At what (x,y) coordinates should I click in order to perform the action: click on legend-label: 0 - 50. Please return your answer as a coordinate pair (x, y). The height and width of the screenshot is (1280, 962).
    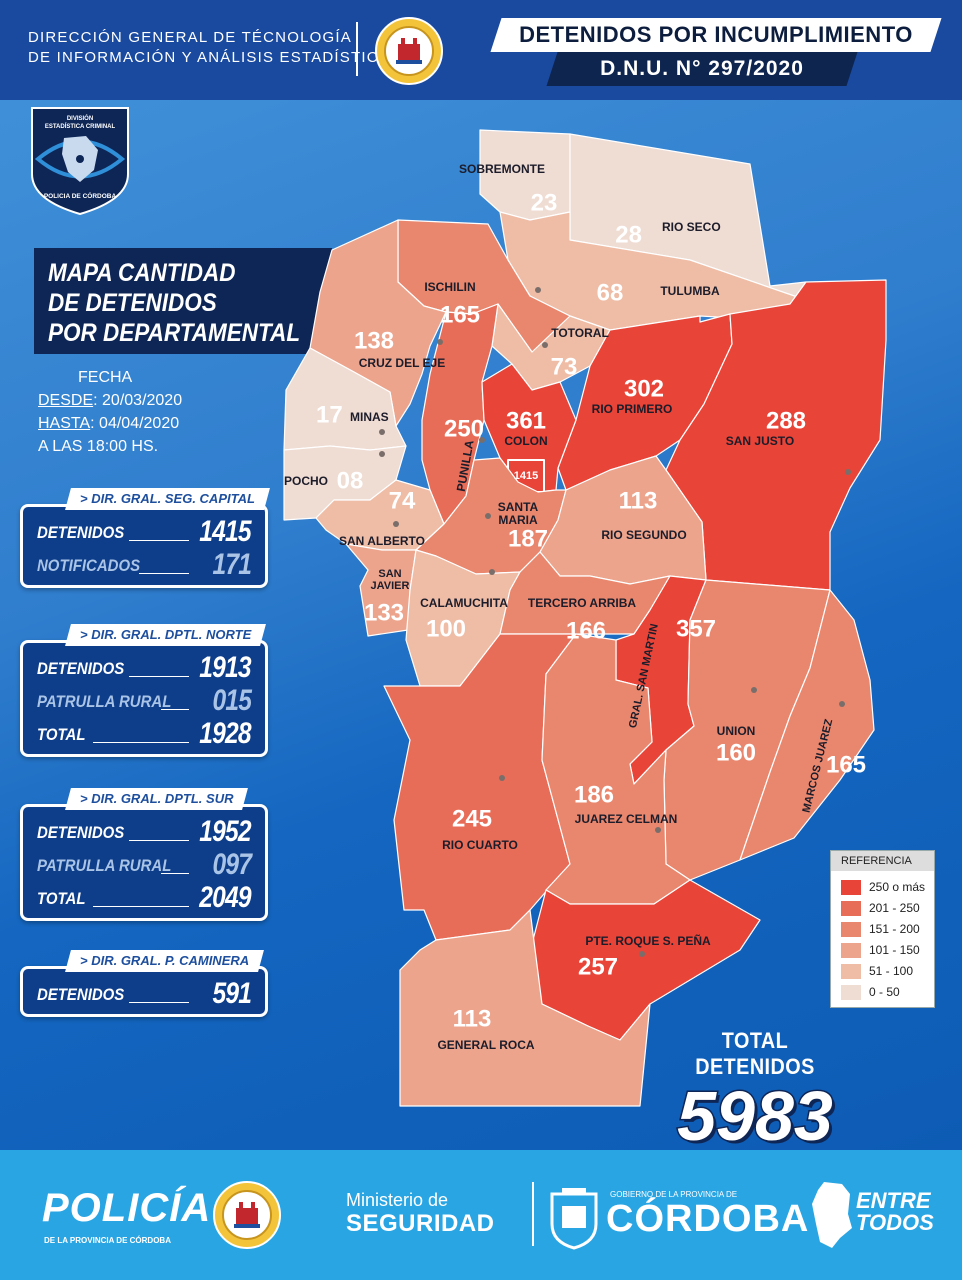
    Looking at the image, I should click on (884, 992).